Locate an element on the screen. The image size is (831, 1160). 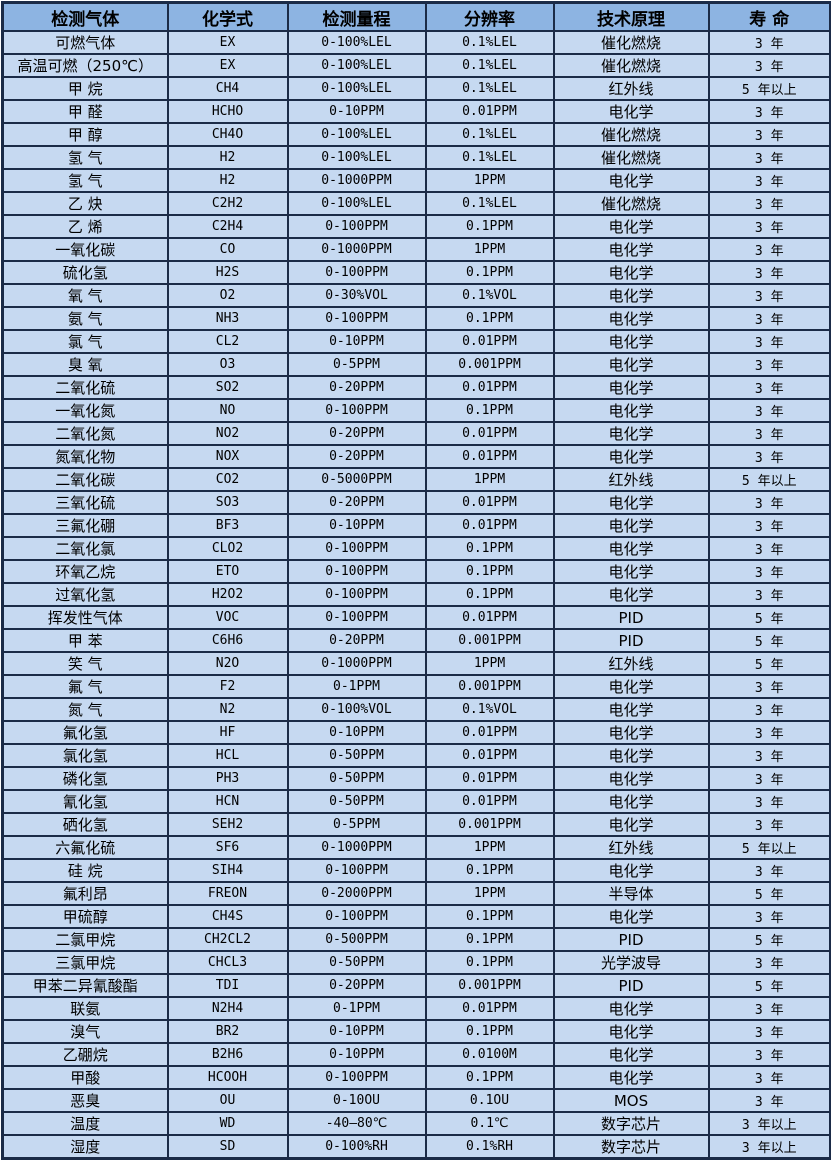
table-cell-gas: 乙硼烷 is located at coordinates (85, 1054).